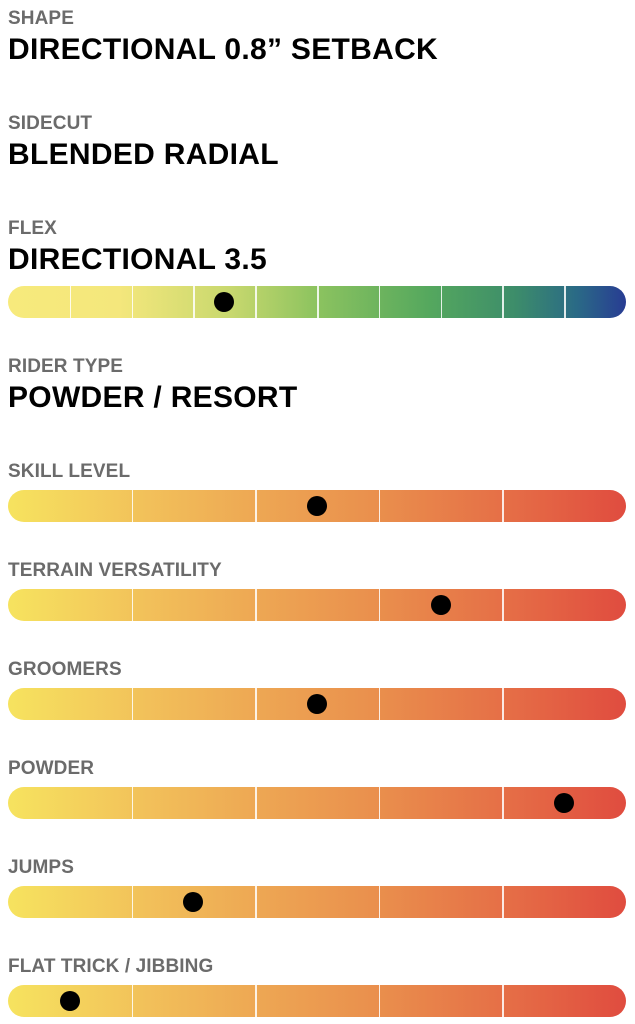 The image size is (635, 1024). I want to click on sidecut-label: SIDECUT, so click(50, 123).